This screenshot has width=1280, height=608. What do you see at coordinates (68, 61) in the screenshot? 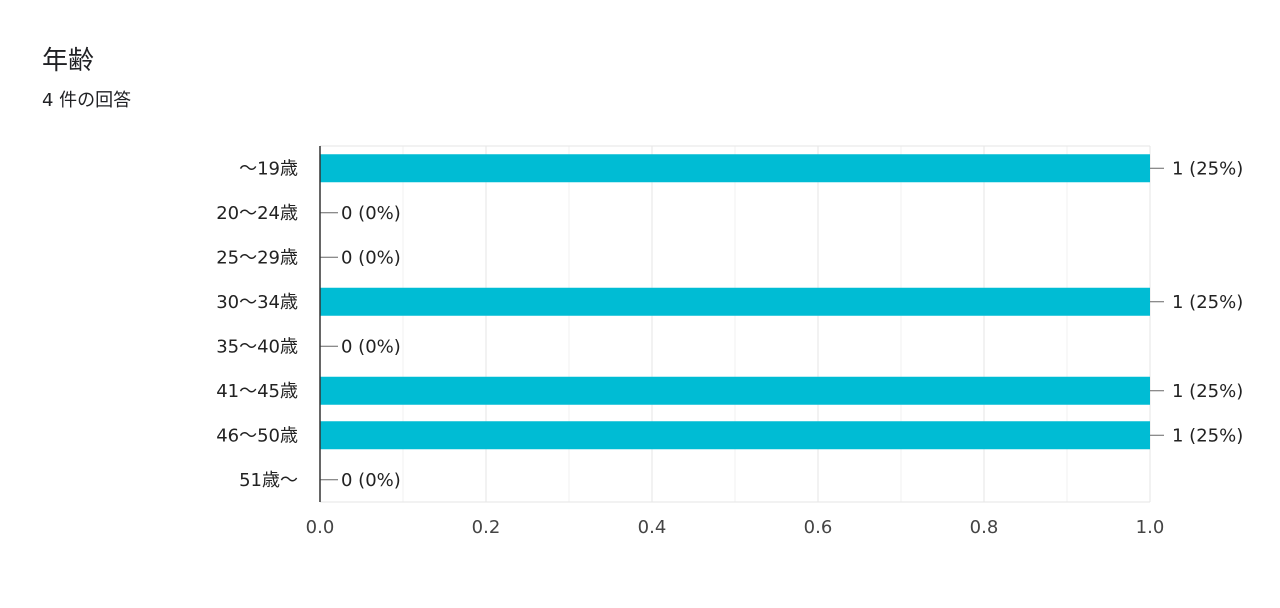
I see `chart-title: 年齢` at bounding box center [68, 61].